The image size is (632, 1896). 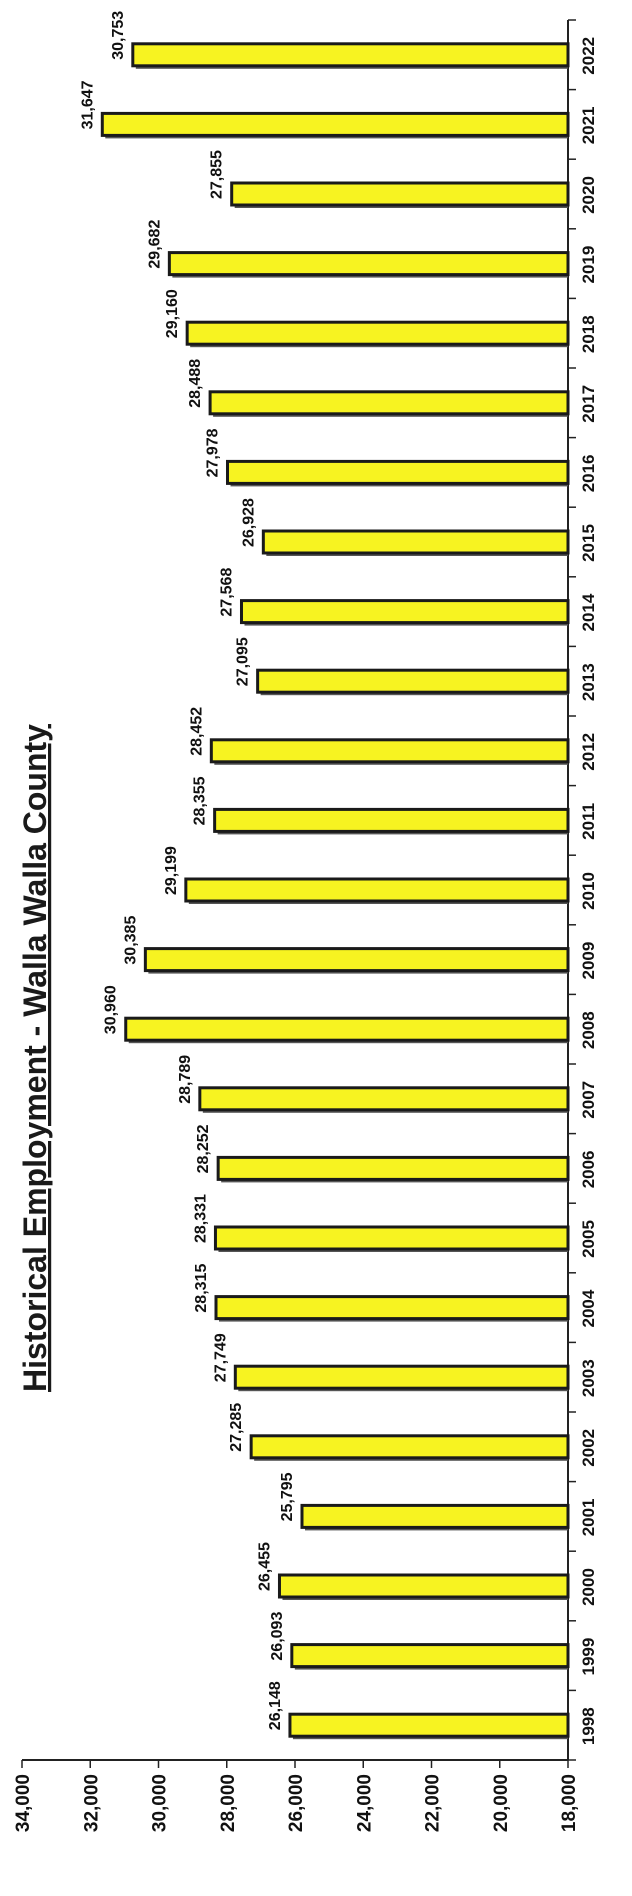 I want to click on category-tick-label: 2022, so click(x=588, y=56).